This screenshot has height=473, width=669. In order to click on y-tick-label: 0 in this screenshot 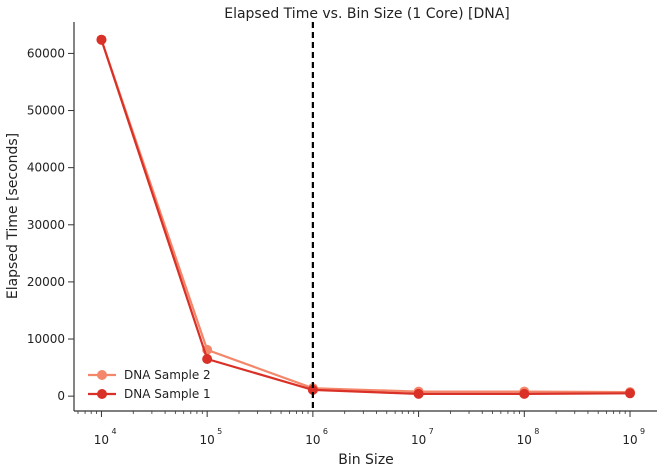, I will do `click(61, 396)`.